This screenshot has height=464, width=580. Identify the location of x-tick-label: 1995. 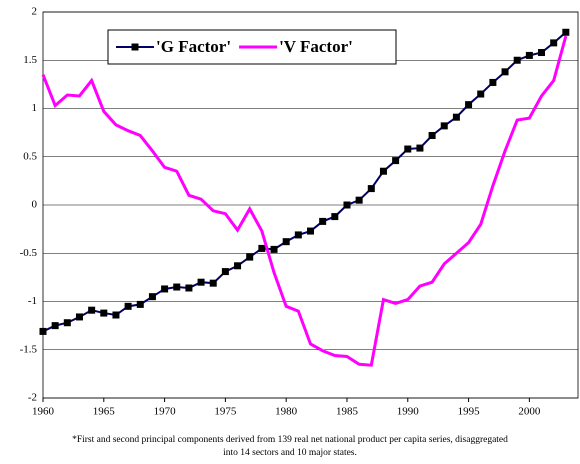
(469, 412).